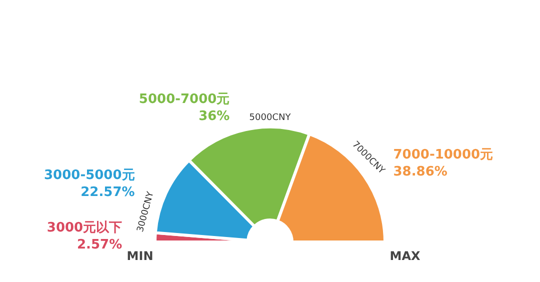 The width and height of the screenshot is (540, 282). I want to click on slice-label: 5000-7000元, so click(184, 100).